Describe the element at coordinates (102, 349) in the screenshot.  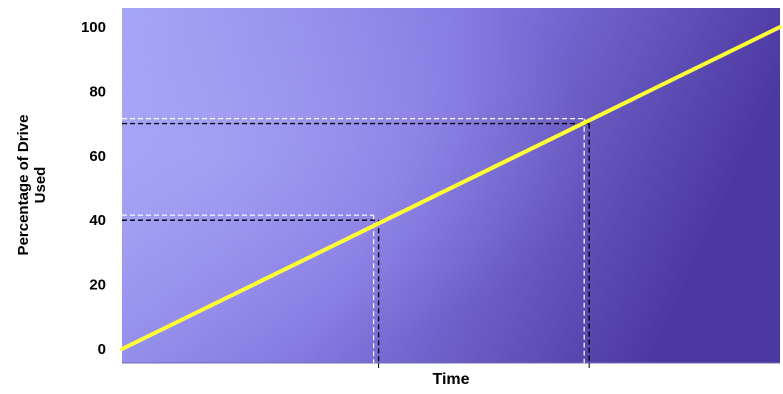
I see `y-tick-label-0: 0` at that location.